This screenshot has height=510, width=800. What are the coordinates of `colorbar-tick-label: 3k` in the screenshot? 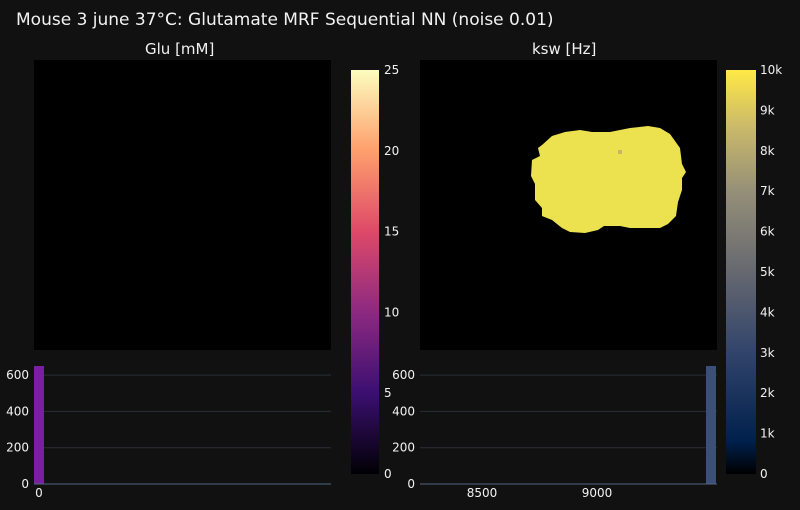 It's located at (767, 353).